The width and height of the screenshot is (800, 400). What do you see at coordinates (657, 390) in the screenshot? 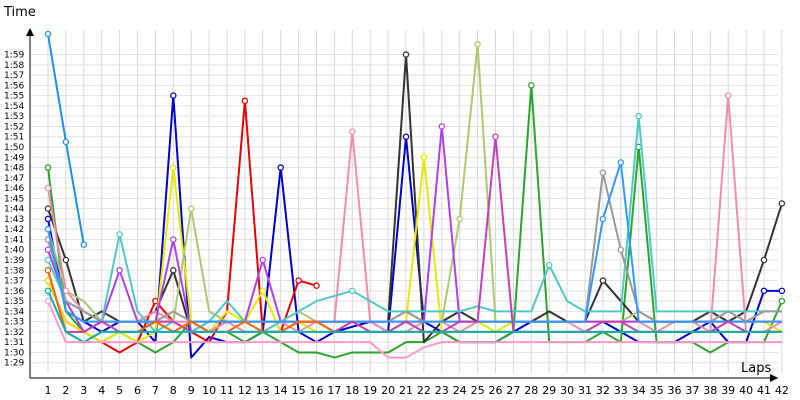
I see `x-tick-label: 35` at bounding box center [657, 390].